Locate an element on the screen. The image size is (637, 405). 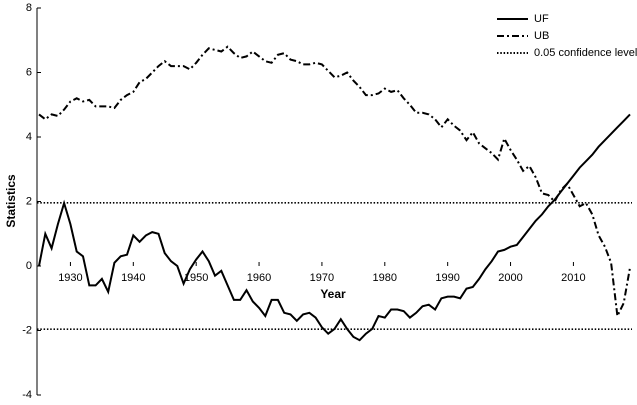
legend-label: 0.05 confidence level is located at coordinates (585, 53).